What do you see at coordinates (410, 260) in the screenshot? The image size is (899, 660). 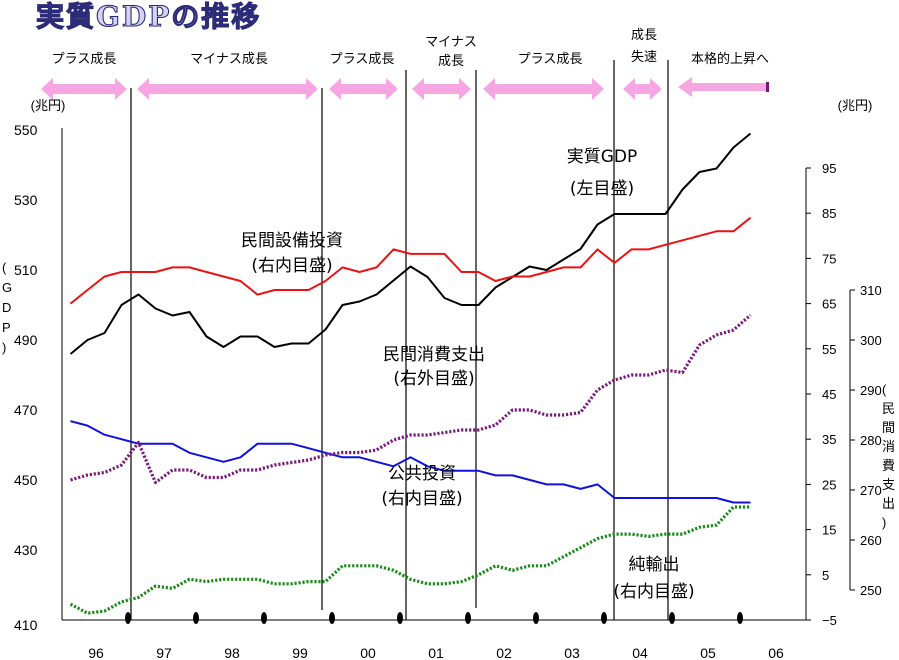 I see `series-capex` at bounding box center [410, 260].